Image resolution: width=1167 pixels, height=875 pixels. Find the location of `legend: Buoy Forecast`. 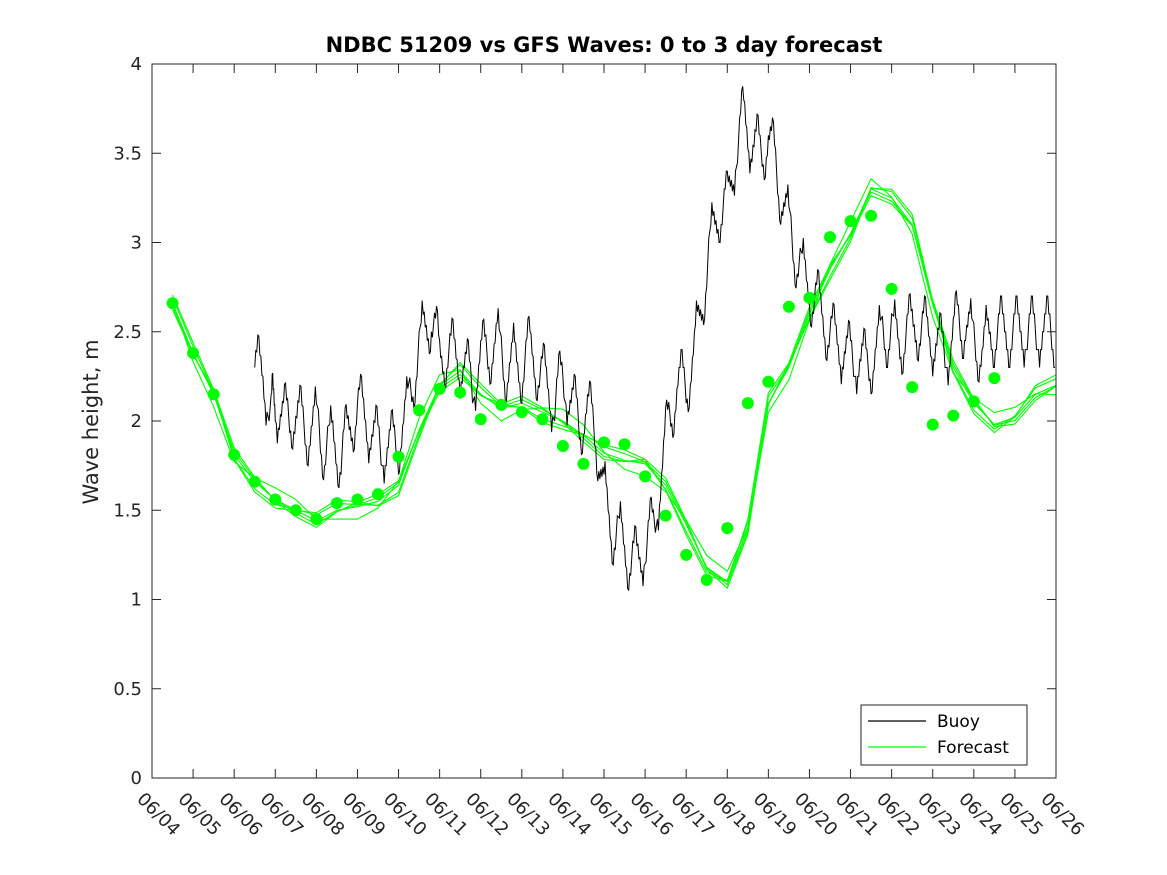

legend: Buoy Forecast is located at coordinates (944, 735).